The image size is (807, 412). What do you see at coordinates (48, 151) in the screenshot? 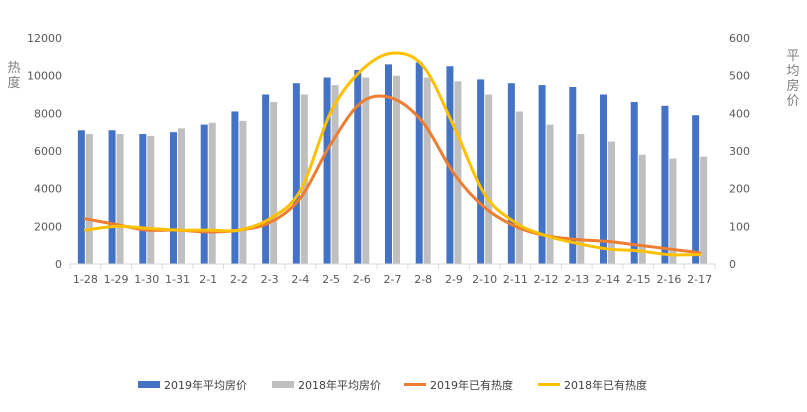
I see `left-tick-label: 6000` at bounding box center [48, 151].